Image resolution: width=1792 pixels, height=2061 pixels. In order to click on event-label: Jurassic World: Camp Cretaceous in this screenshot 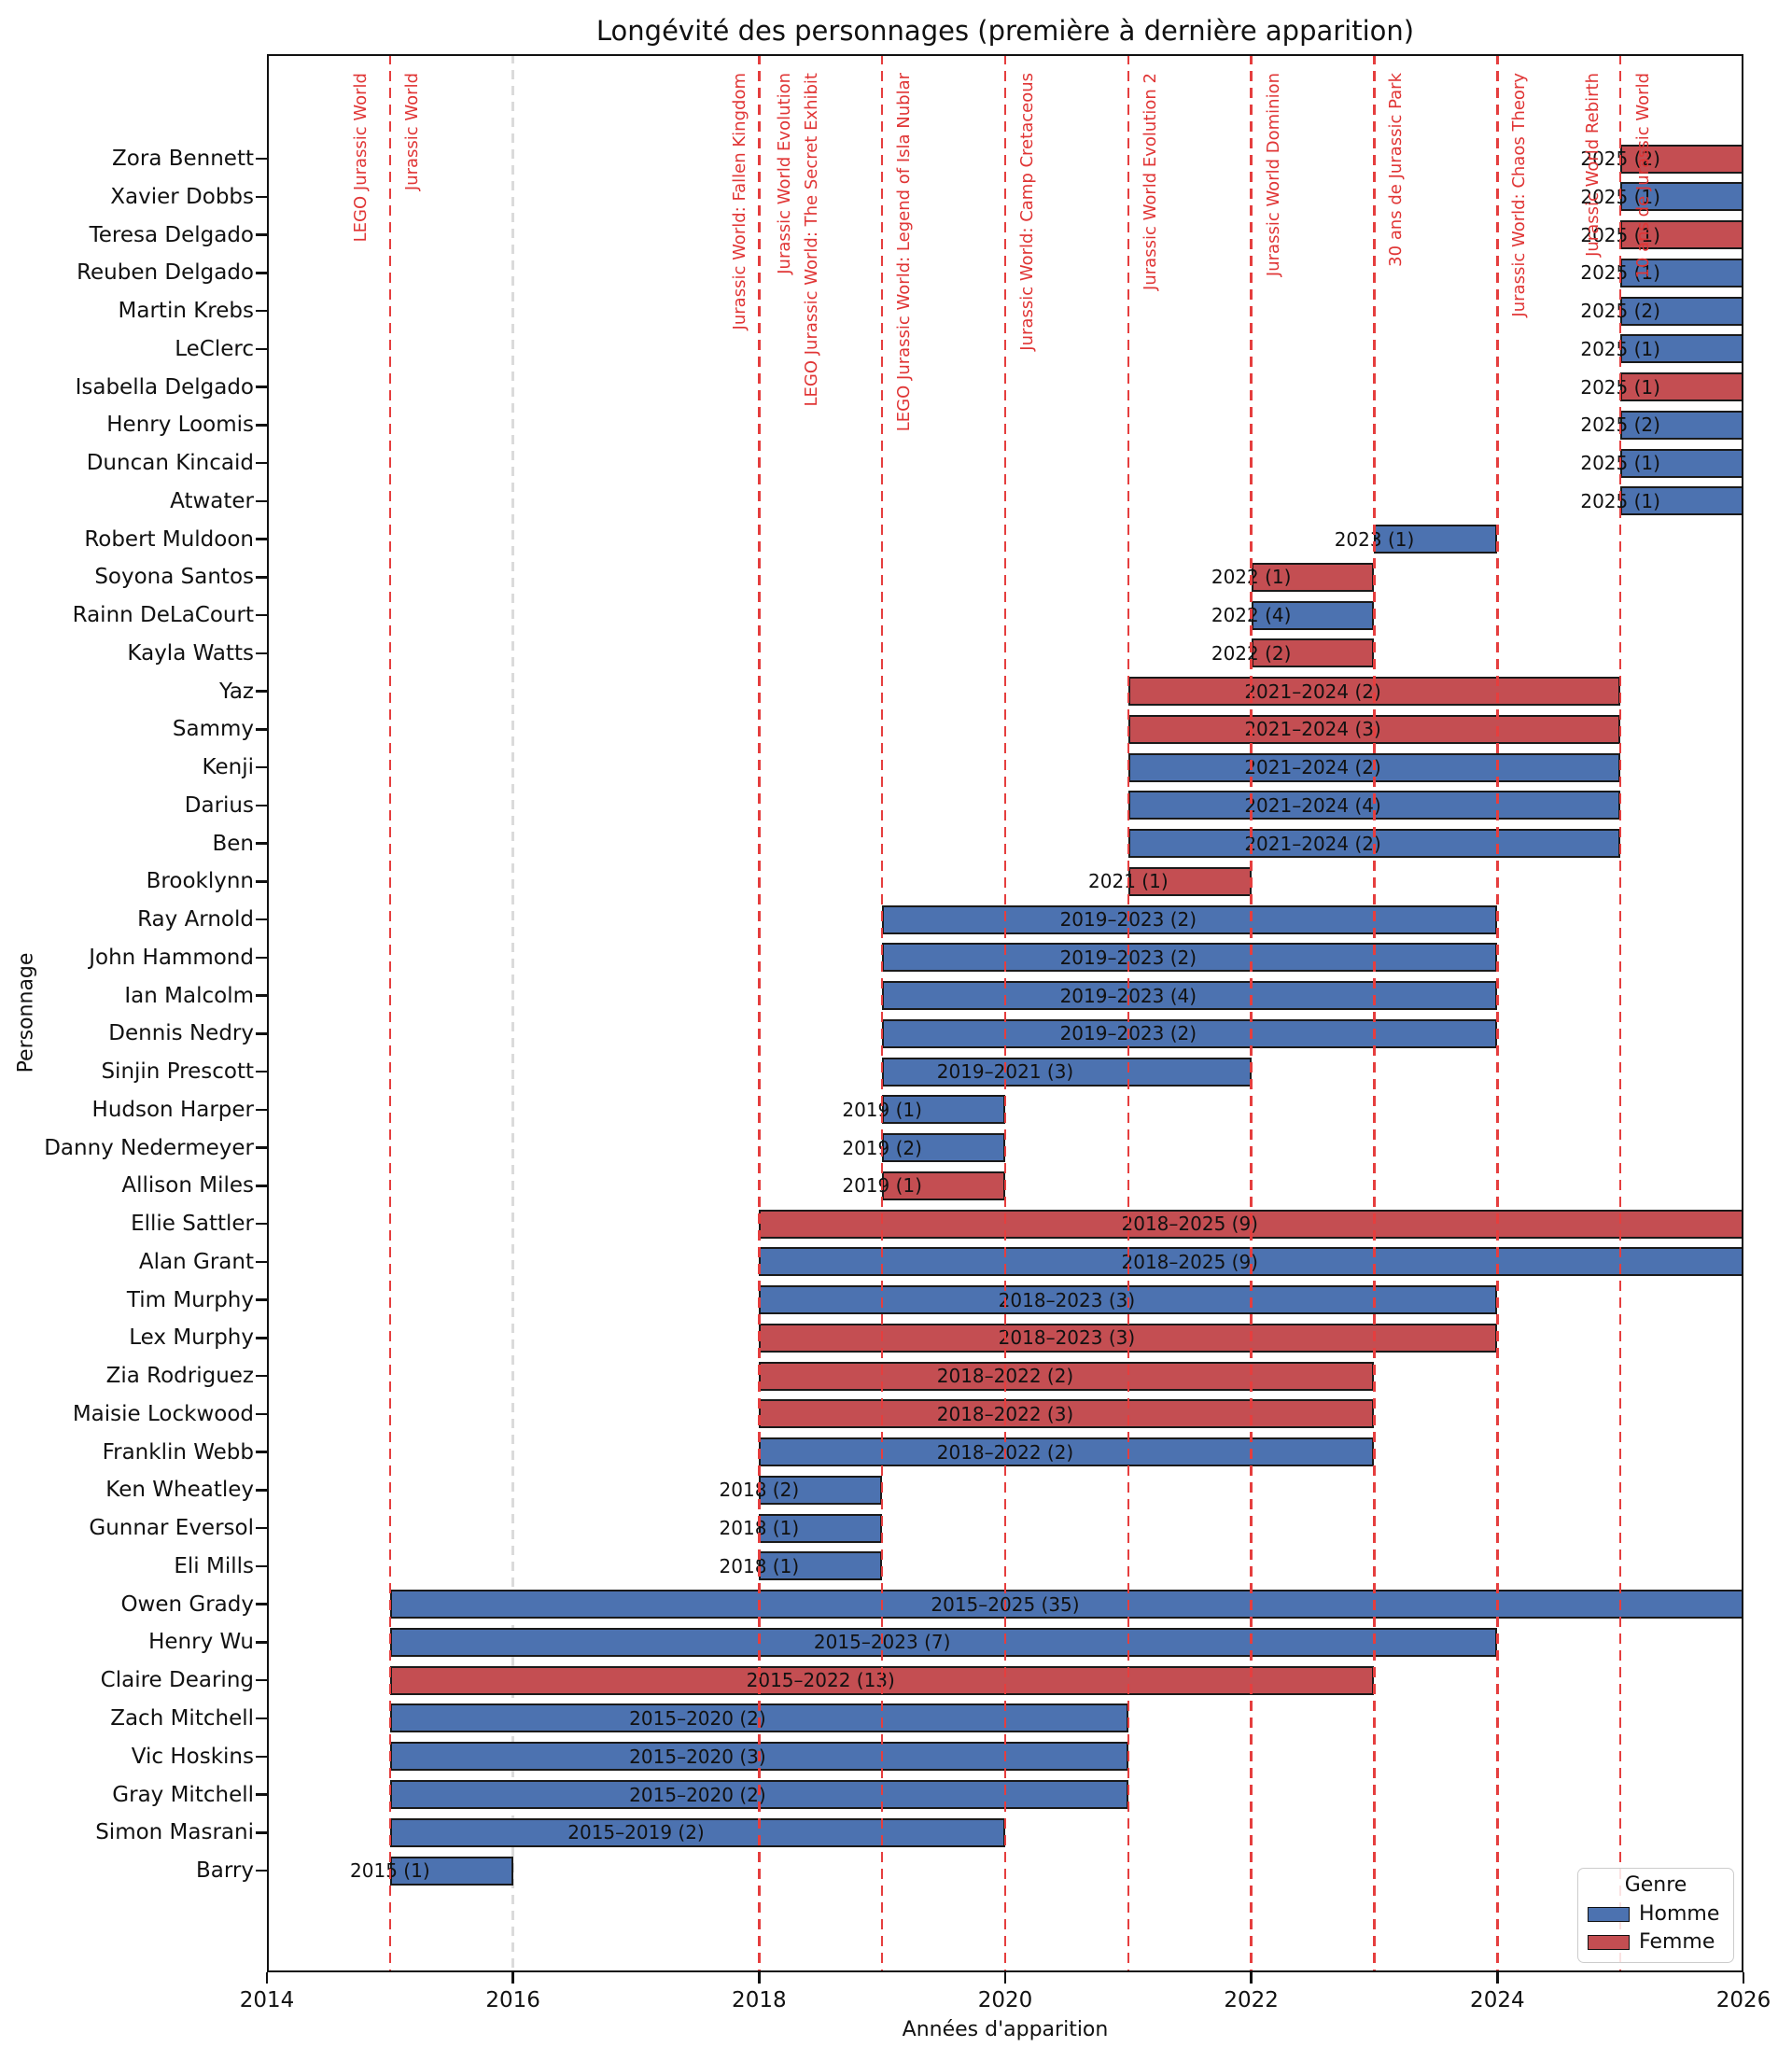, I will do `click(1026, 212)`.